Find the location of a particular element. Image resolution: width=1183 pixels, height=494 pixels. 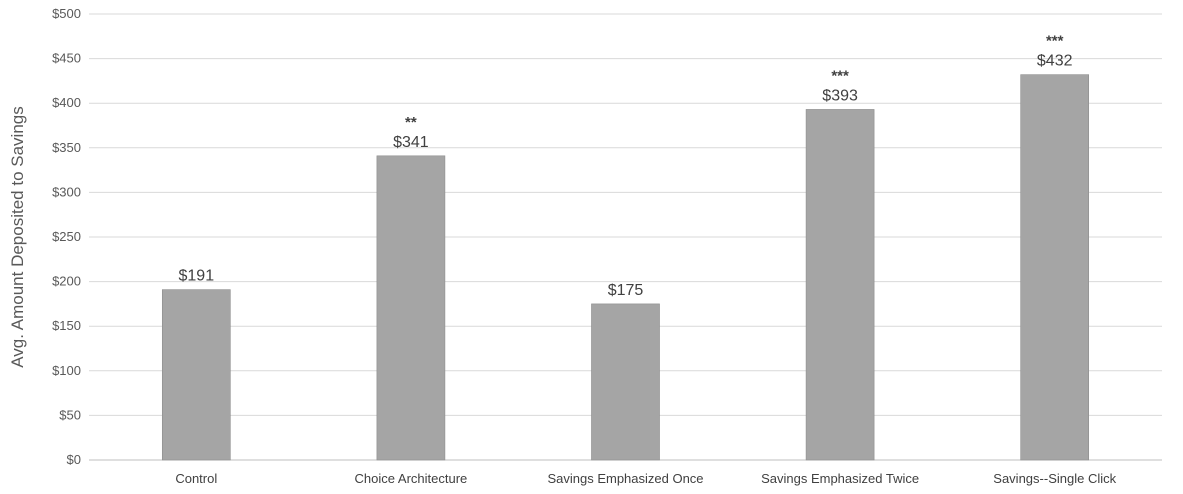

y-tick-label: $100 is located at coordinates (66, 370).